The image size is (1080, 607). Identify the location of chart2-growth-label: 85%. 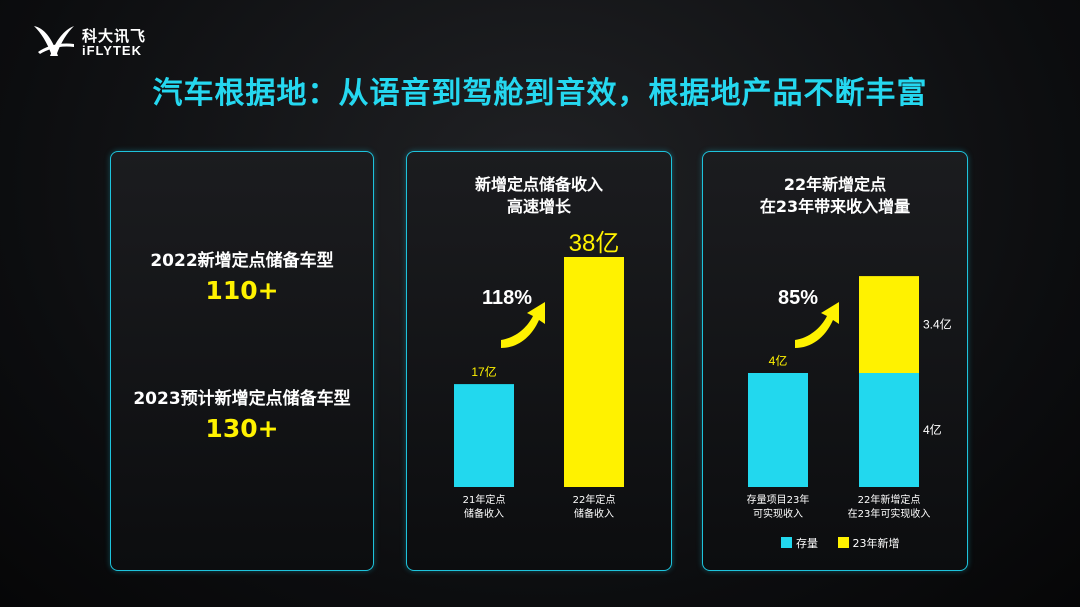
(798, 298).